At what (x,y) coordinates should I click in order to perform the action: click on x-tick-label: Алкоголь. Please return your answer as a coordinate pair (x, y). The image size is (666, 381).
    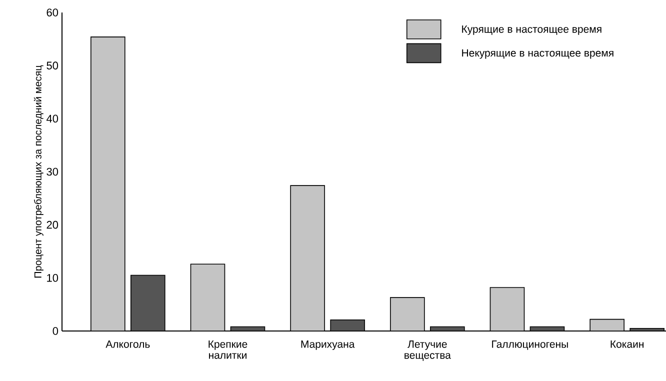
    Looking at the image, I should click on (128, 344).